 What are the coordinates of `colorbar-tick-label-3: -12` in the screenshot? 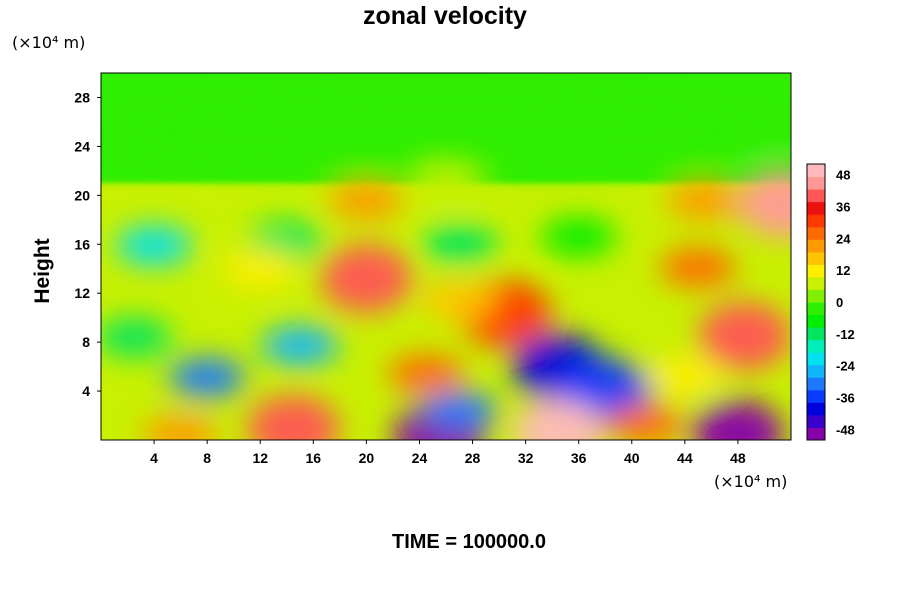 It's located at (845, 334).